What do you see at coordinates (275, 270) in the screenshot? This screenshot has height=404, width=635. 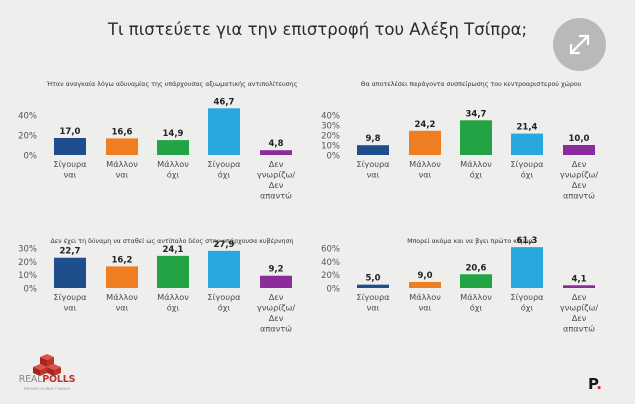 I see `bar-value-label: 9,2` at bounding box center [275, 270].